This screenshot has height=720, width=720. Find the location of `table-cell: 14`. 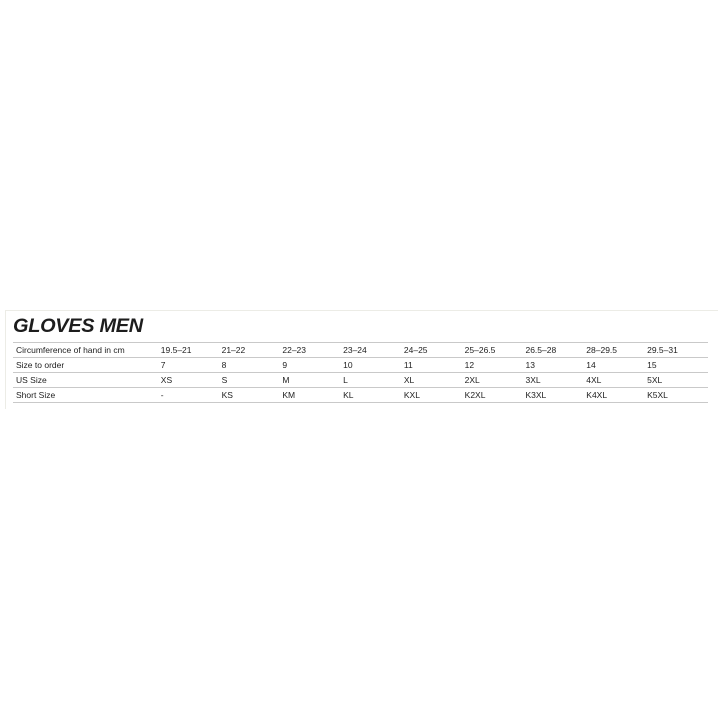

table-cell: 14 is located at coordinates (617, 365).